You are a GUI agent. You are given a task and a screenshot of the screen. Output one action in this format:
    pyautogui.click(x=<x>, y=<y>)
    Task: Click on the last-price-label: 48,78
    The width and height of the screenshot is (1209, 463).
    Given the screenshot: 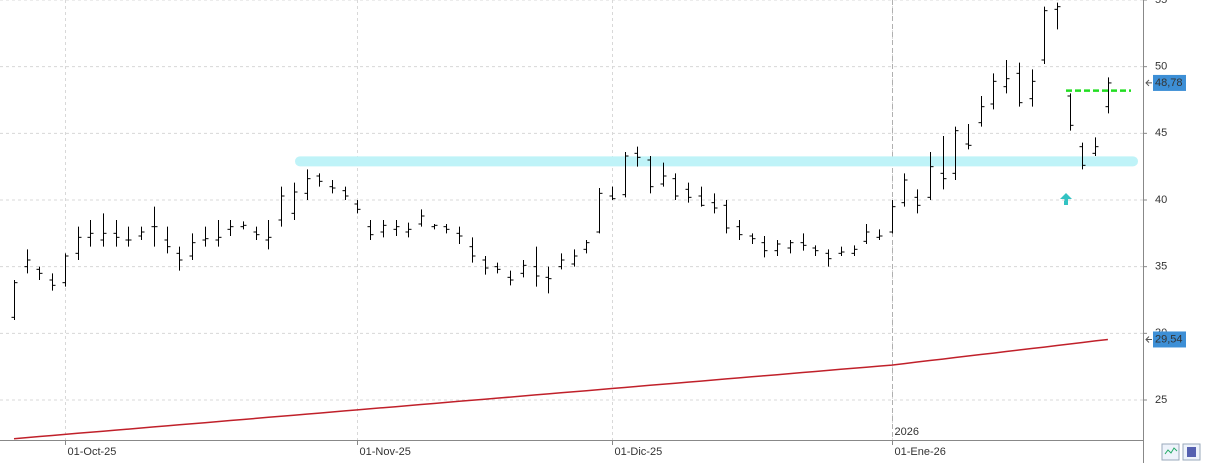 What is the action you would take?
    pyautogui.click(x=1169, y=83)
    